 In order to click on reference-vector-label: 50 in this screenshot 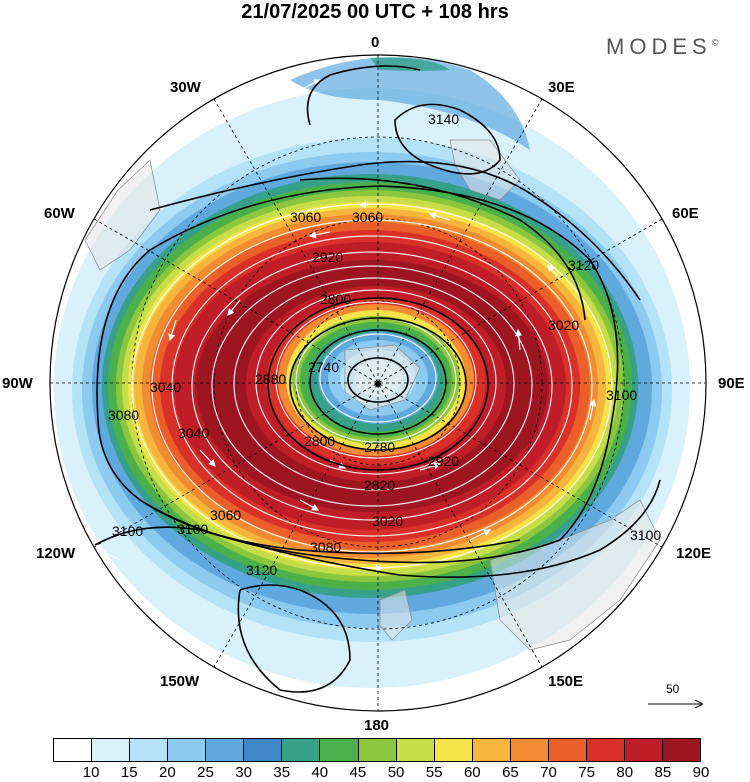, I will do `click(673, 689)`.